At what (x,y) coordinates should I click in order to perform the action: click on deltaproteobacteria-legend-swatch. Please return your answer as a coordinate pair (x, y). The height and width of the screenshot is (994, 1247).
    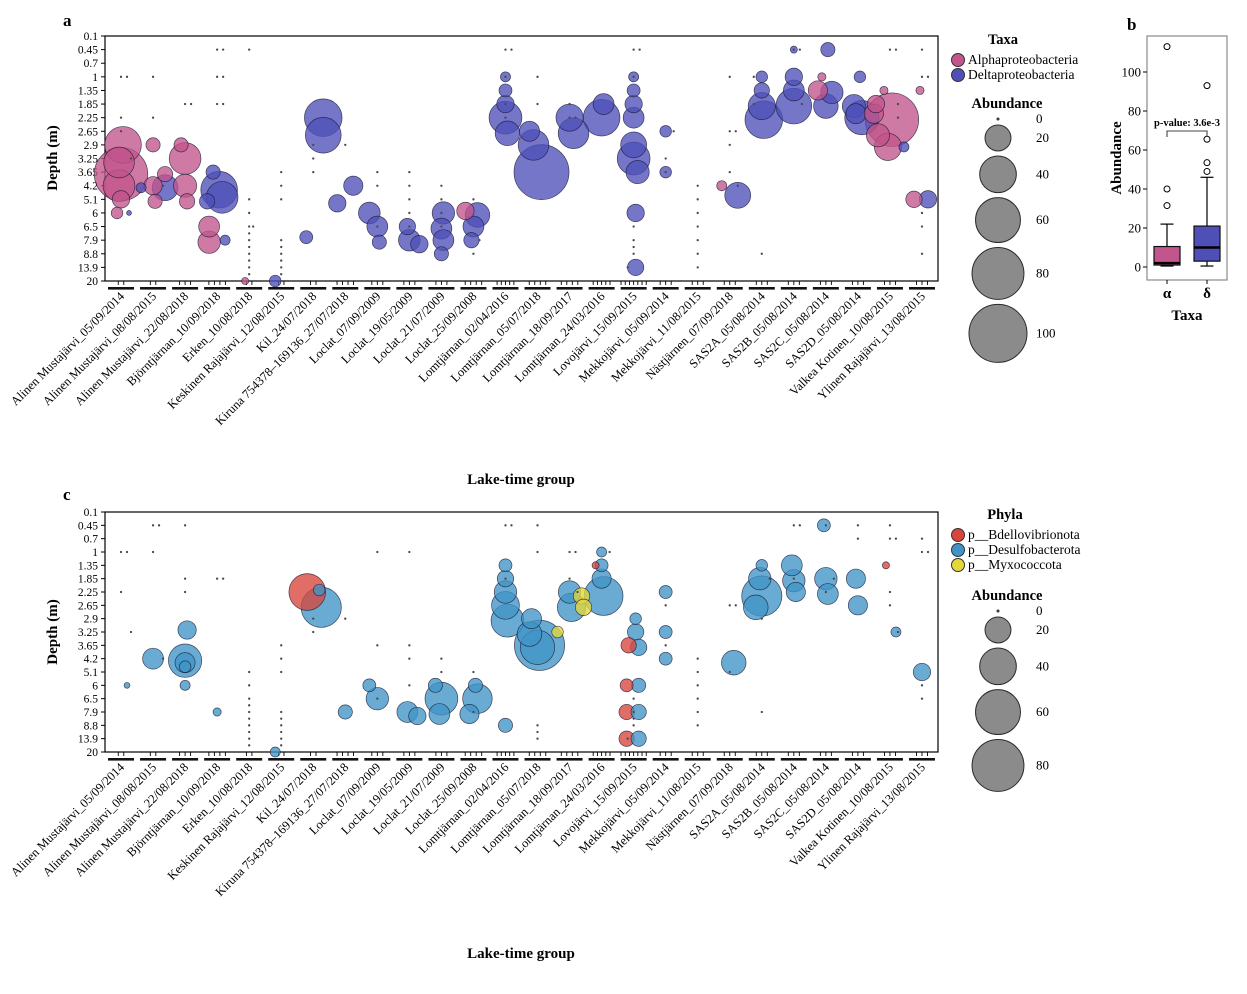
    Looking at the image, I should click on (958, 75).